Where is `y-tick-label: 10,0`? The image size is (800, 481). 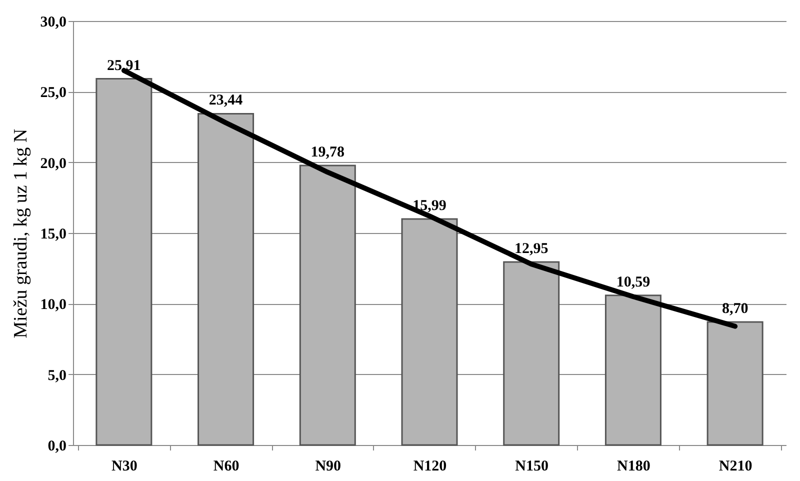 y-tick-label: 10,0 is located at coordinates (53, 305).